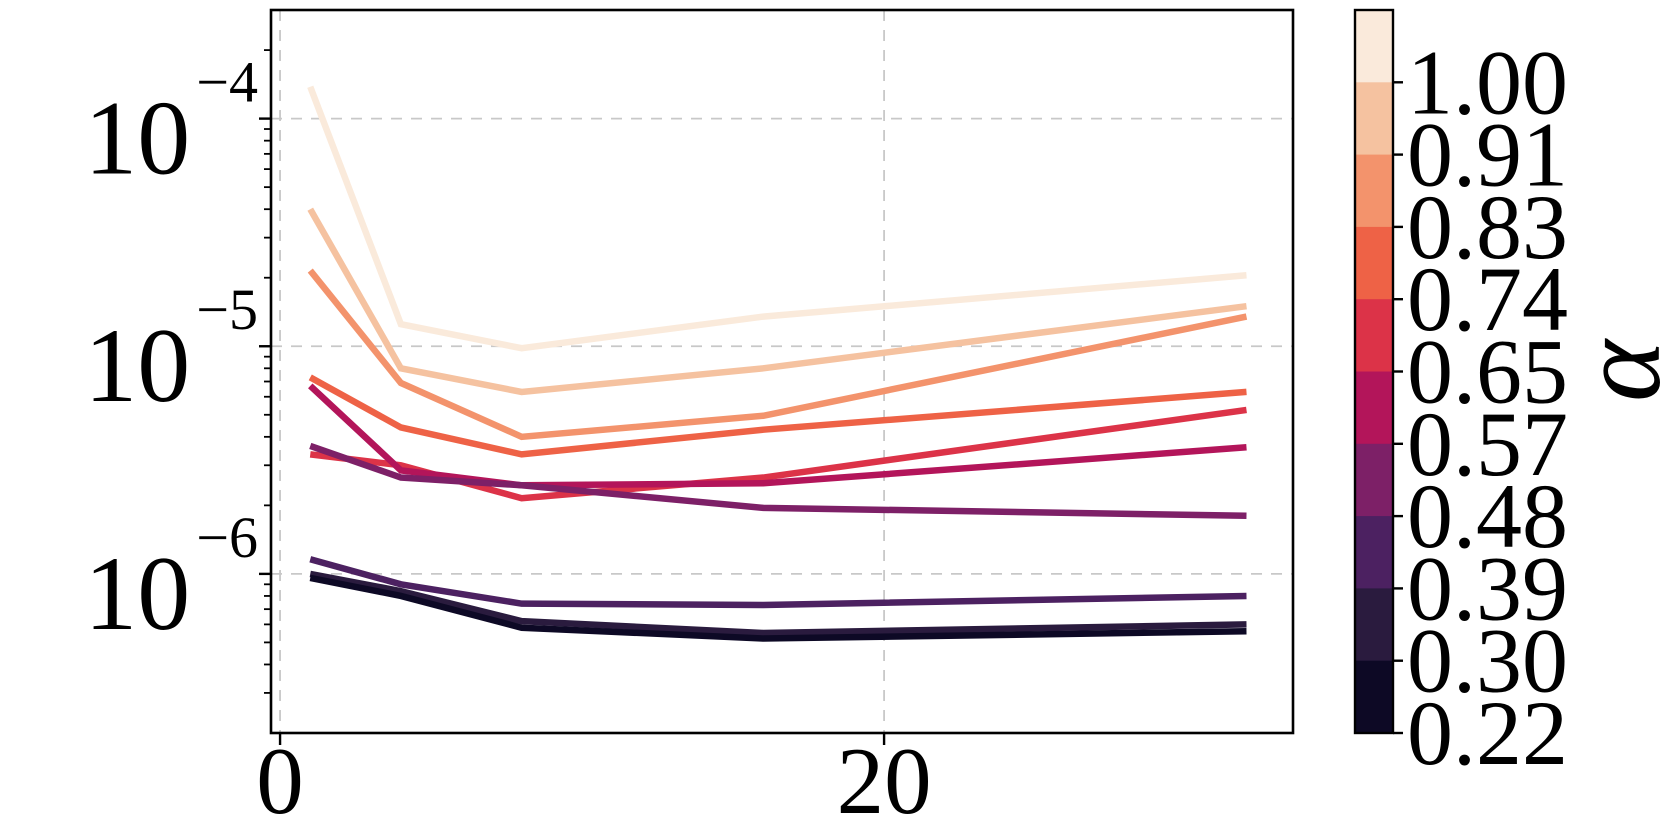 The height and width of the screenshot is (839, 1660). I want to click on colorbar-tick-label: 0.57, so click(1487, 444).